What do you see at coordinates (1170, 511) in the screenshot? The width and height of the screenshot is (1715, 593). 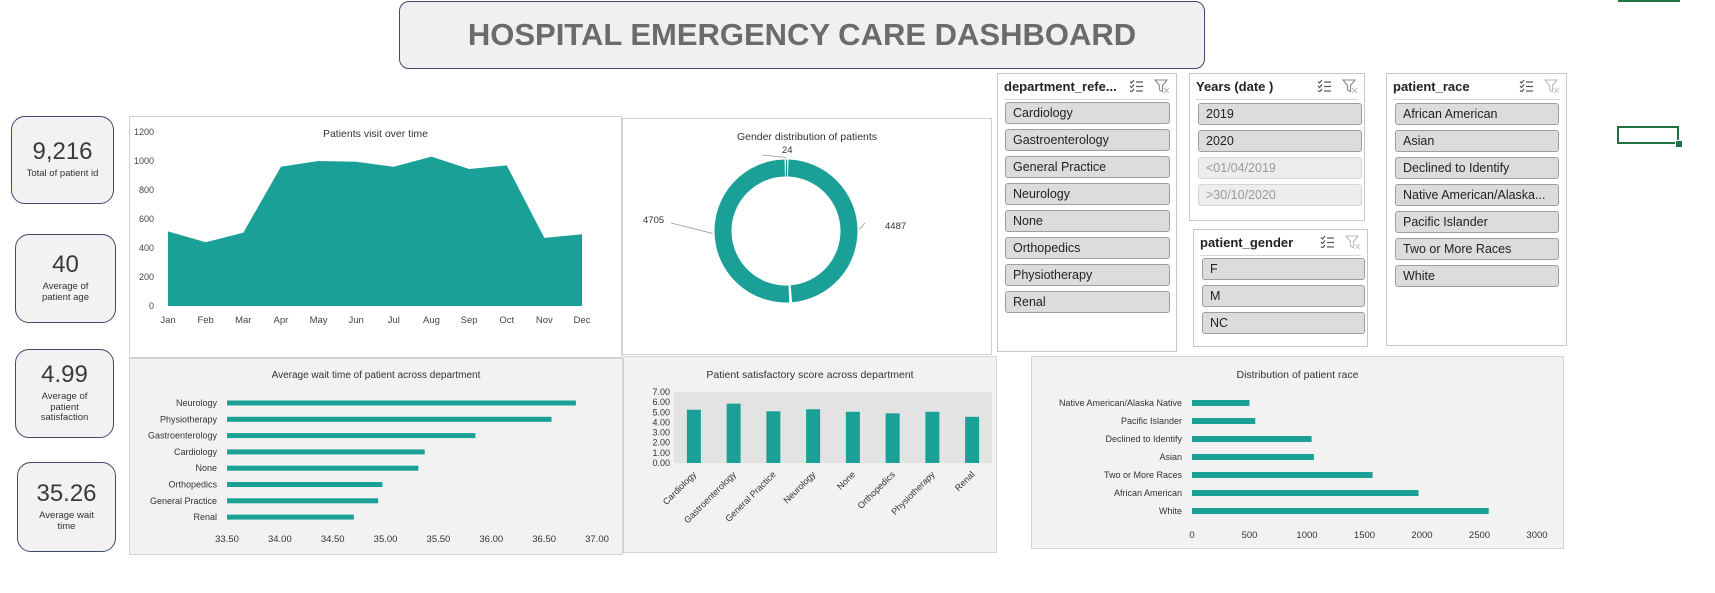 I see `y-category-label: White` at bounding box center [1170, 511].